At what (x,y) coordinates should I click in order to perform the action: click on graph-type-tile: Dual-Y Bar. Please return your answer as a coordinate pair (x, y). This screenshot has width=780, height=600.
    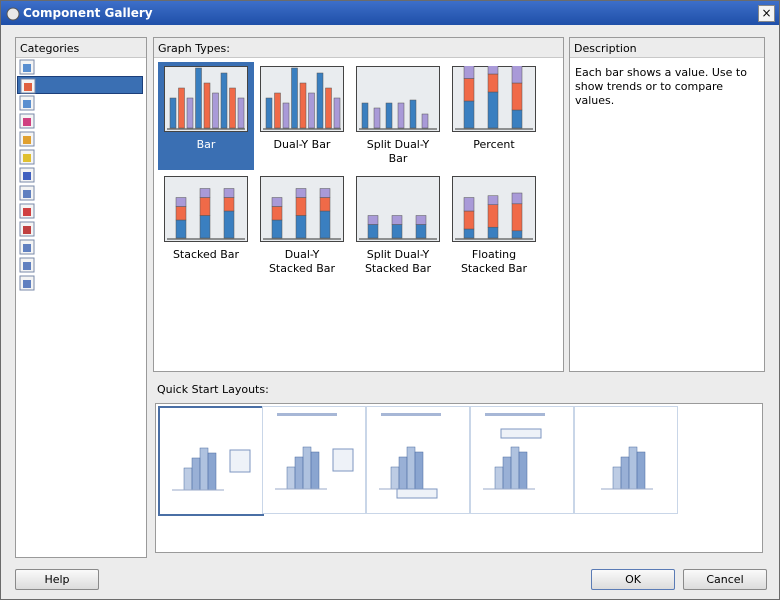
    Looking at the image, I should click on (302, 116).